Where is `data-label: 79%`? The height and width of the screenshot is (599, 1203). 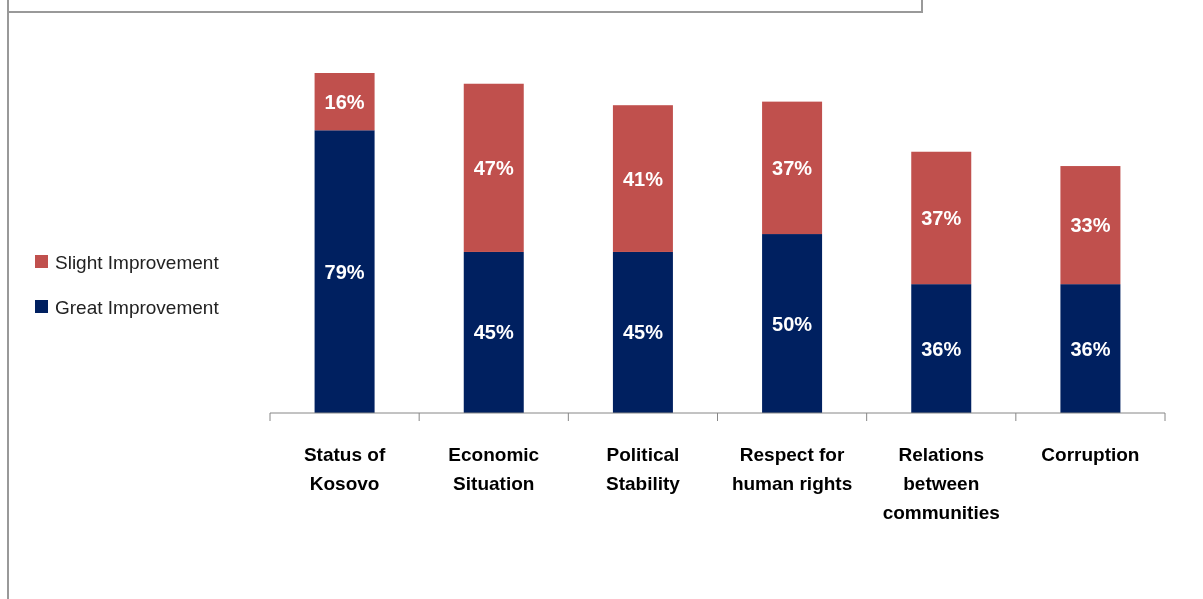 data-label: 79% is located at coordinates (344, 271).